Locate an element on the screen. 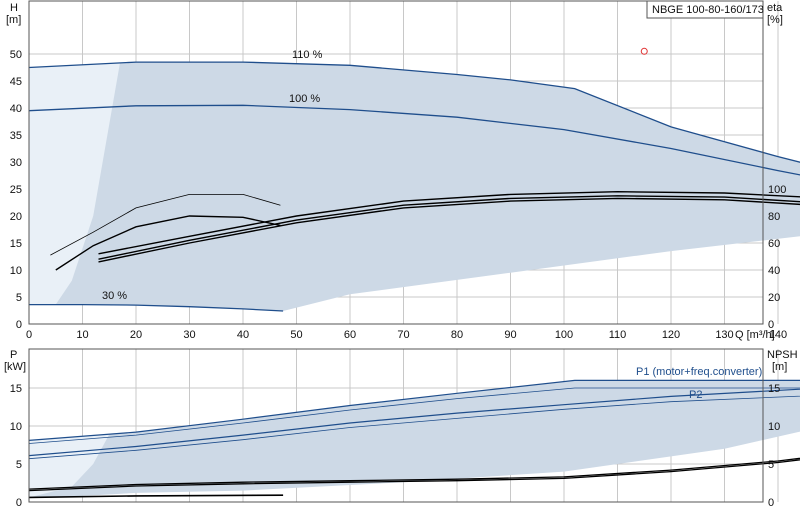 This screenshot has width=800, height=520. x-tick-label: 30 is located at coordinates (189, 335).